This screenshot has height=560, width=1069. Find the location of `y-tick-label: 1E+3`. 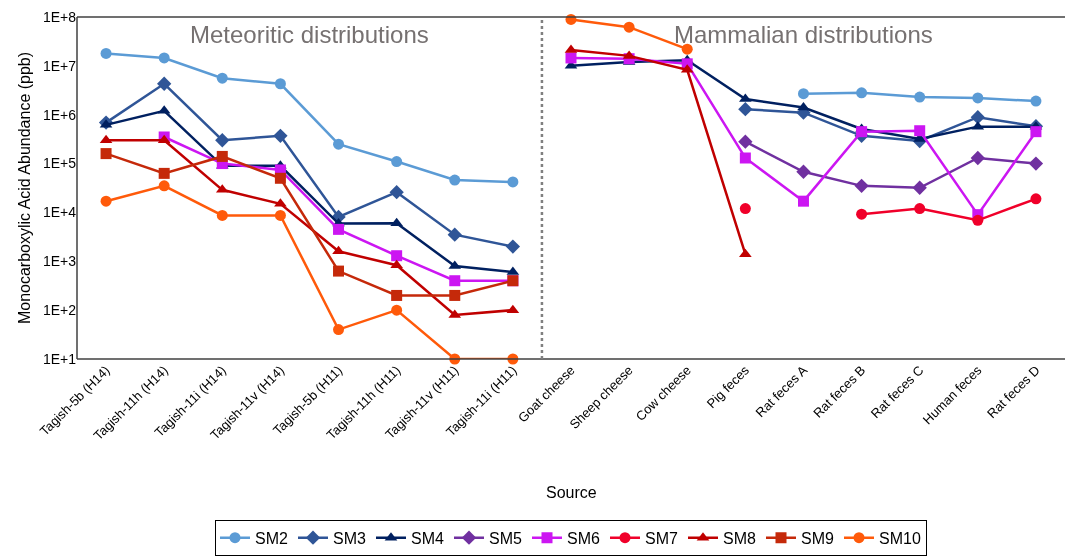

y-tick-label: 1E+3 is located at coordinates (59, 261).